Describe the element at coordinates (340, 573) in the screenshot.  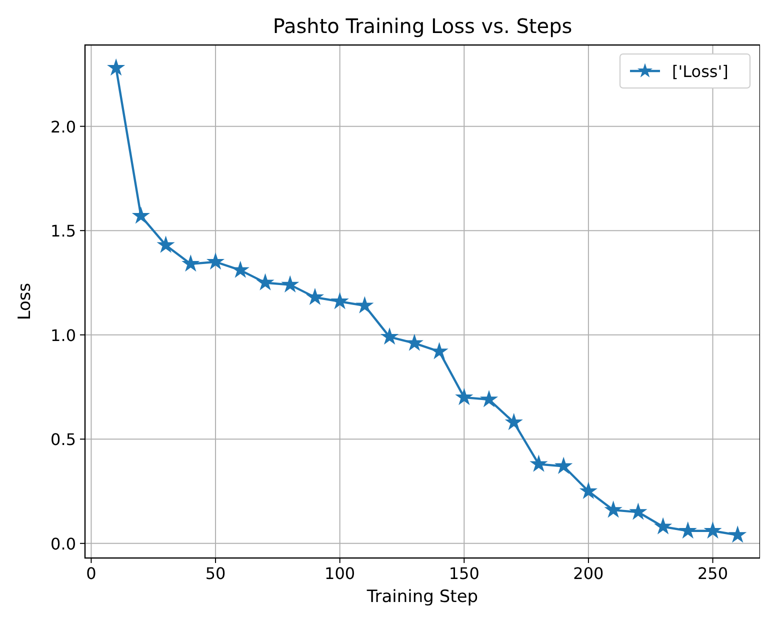
I see `x-tick-label: 100` at that location.